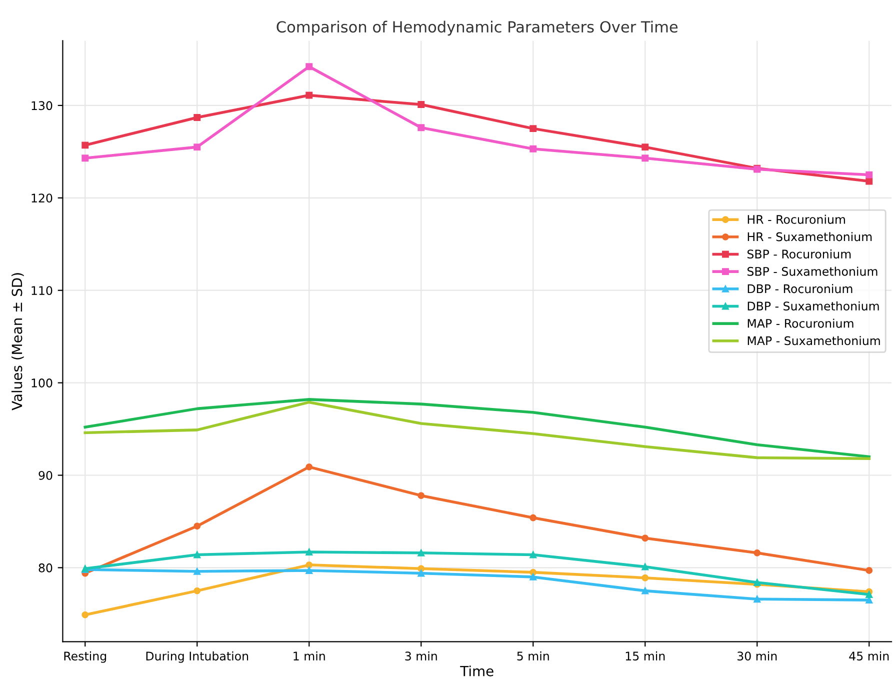 The height and width of the screenshot is (679, 896). I want to click on legend-label: MAP - Suxamethonium, so click(814, 341).